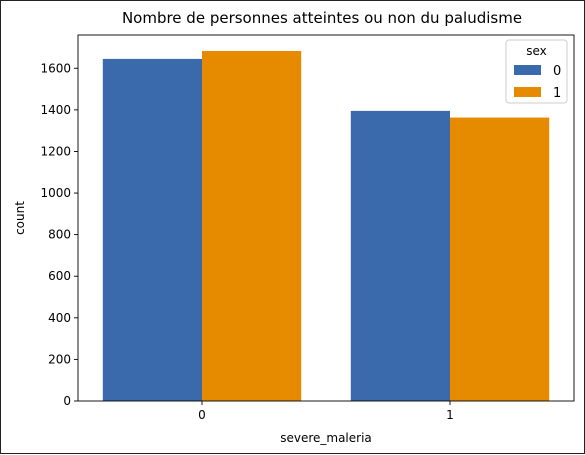 This screenshot has width=585, height=455. Describe the element at coordinates (67, 401) in the screenshot. I see `y-tick-label: 0` at that location.